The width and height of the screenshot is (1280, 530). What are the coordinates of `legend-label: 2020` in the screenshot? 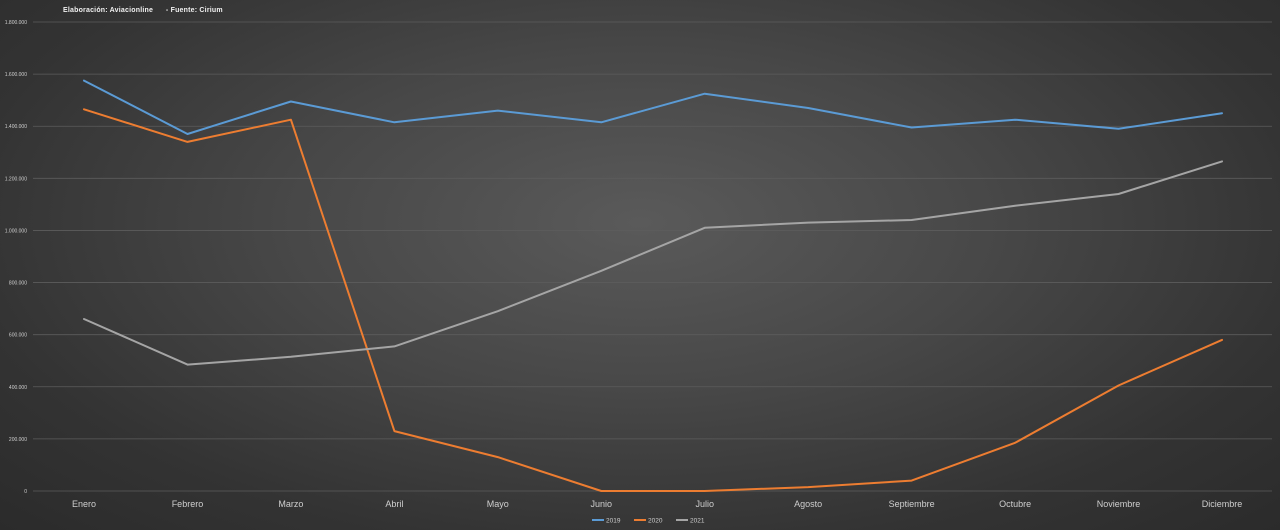 It's located at (655, 521).